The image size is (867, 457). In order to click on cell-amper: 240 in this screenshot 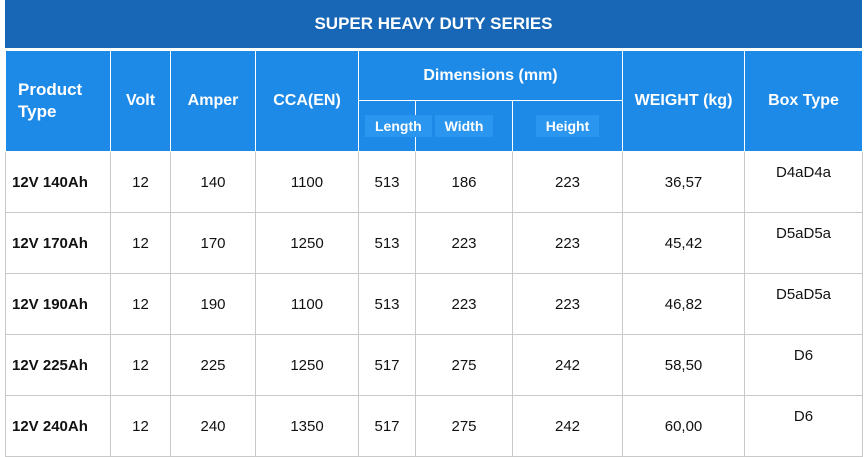, I will do `click(213, 426)`.